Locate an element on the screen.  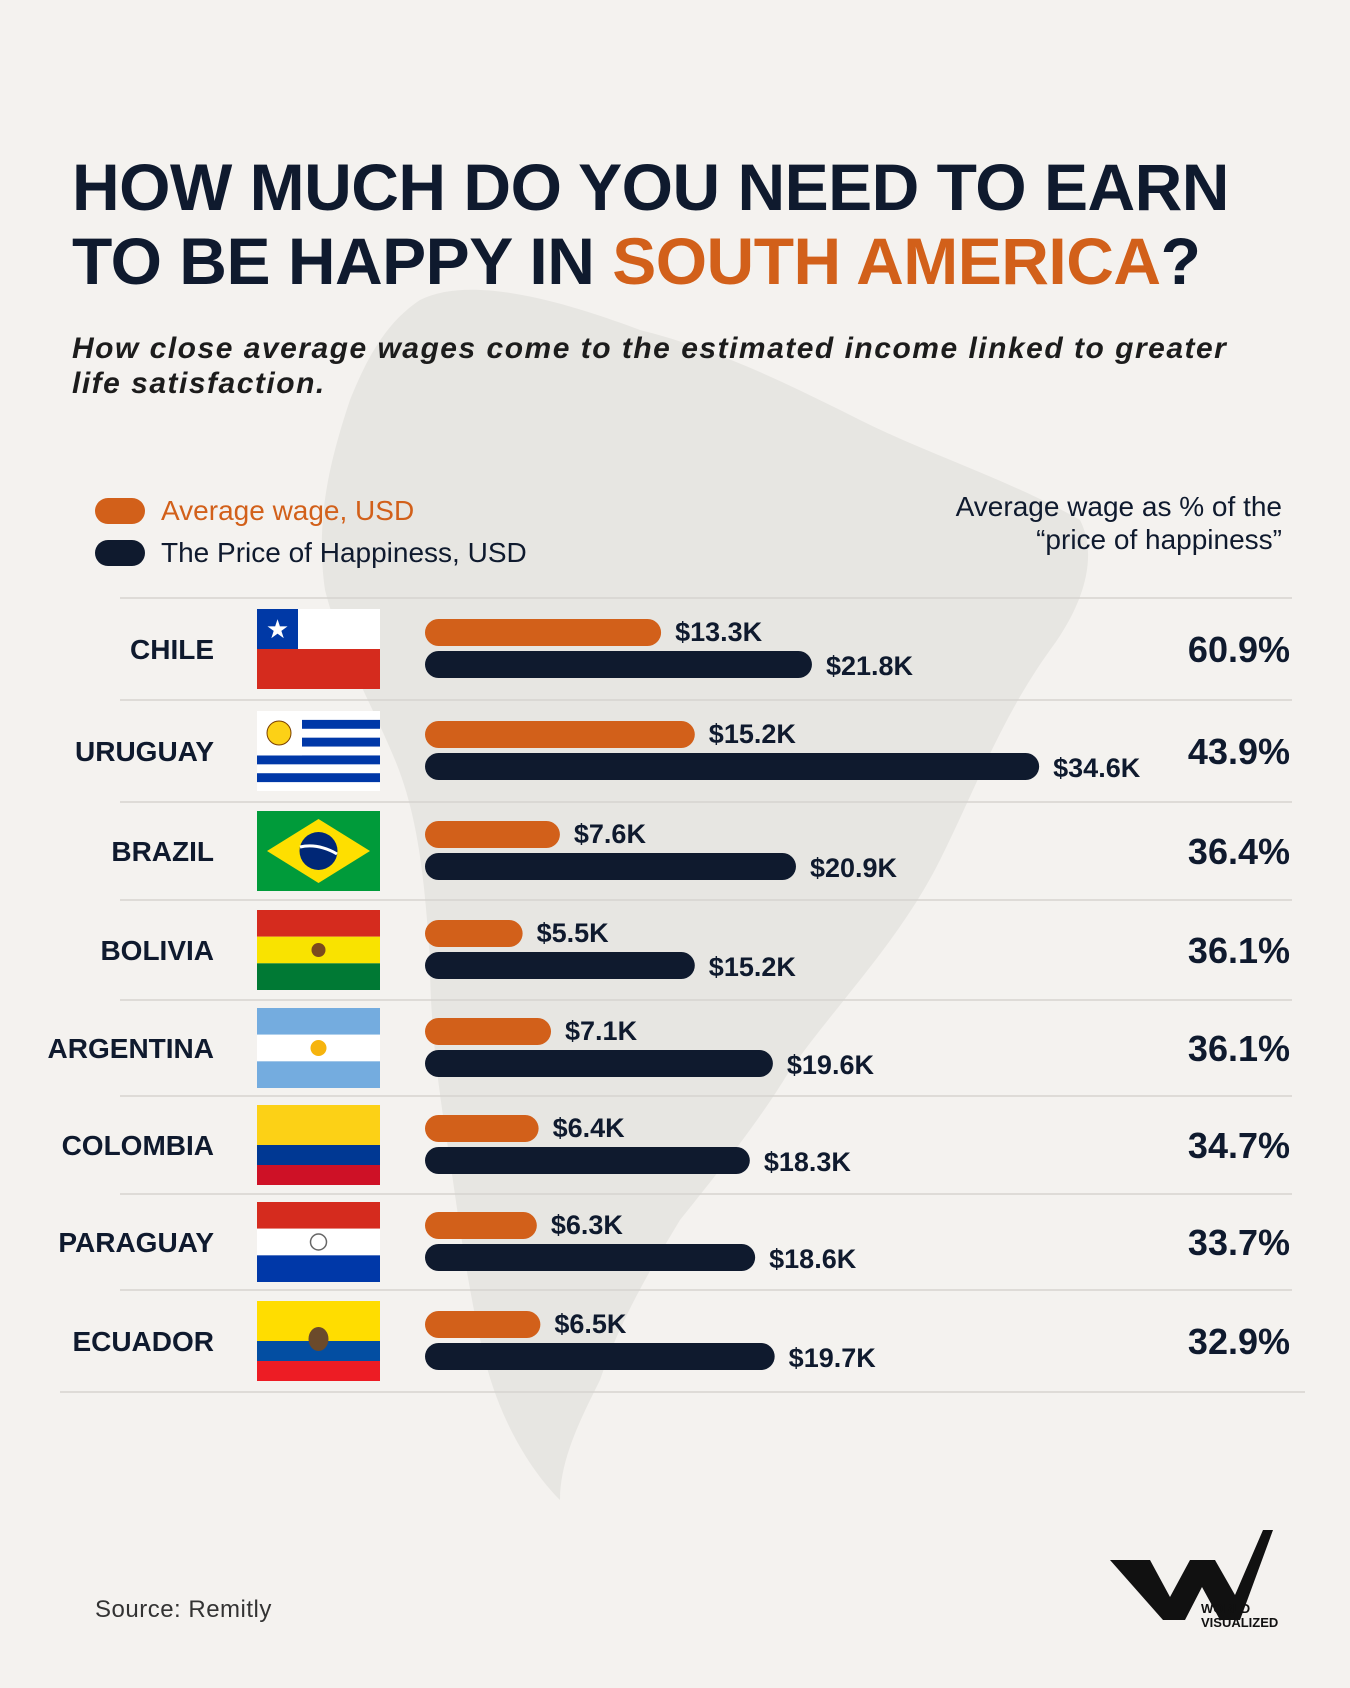
legend-swatch-happiness is located at coordinates (120, 553).